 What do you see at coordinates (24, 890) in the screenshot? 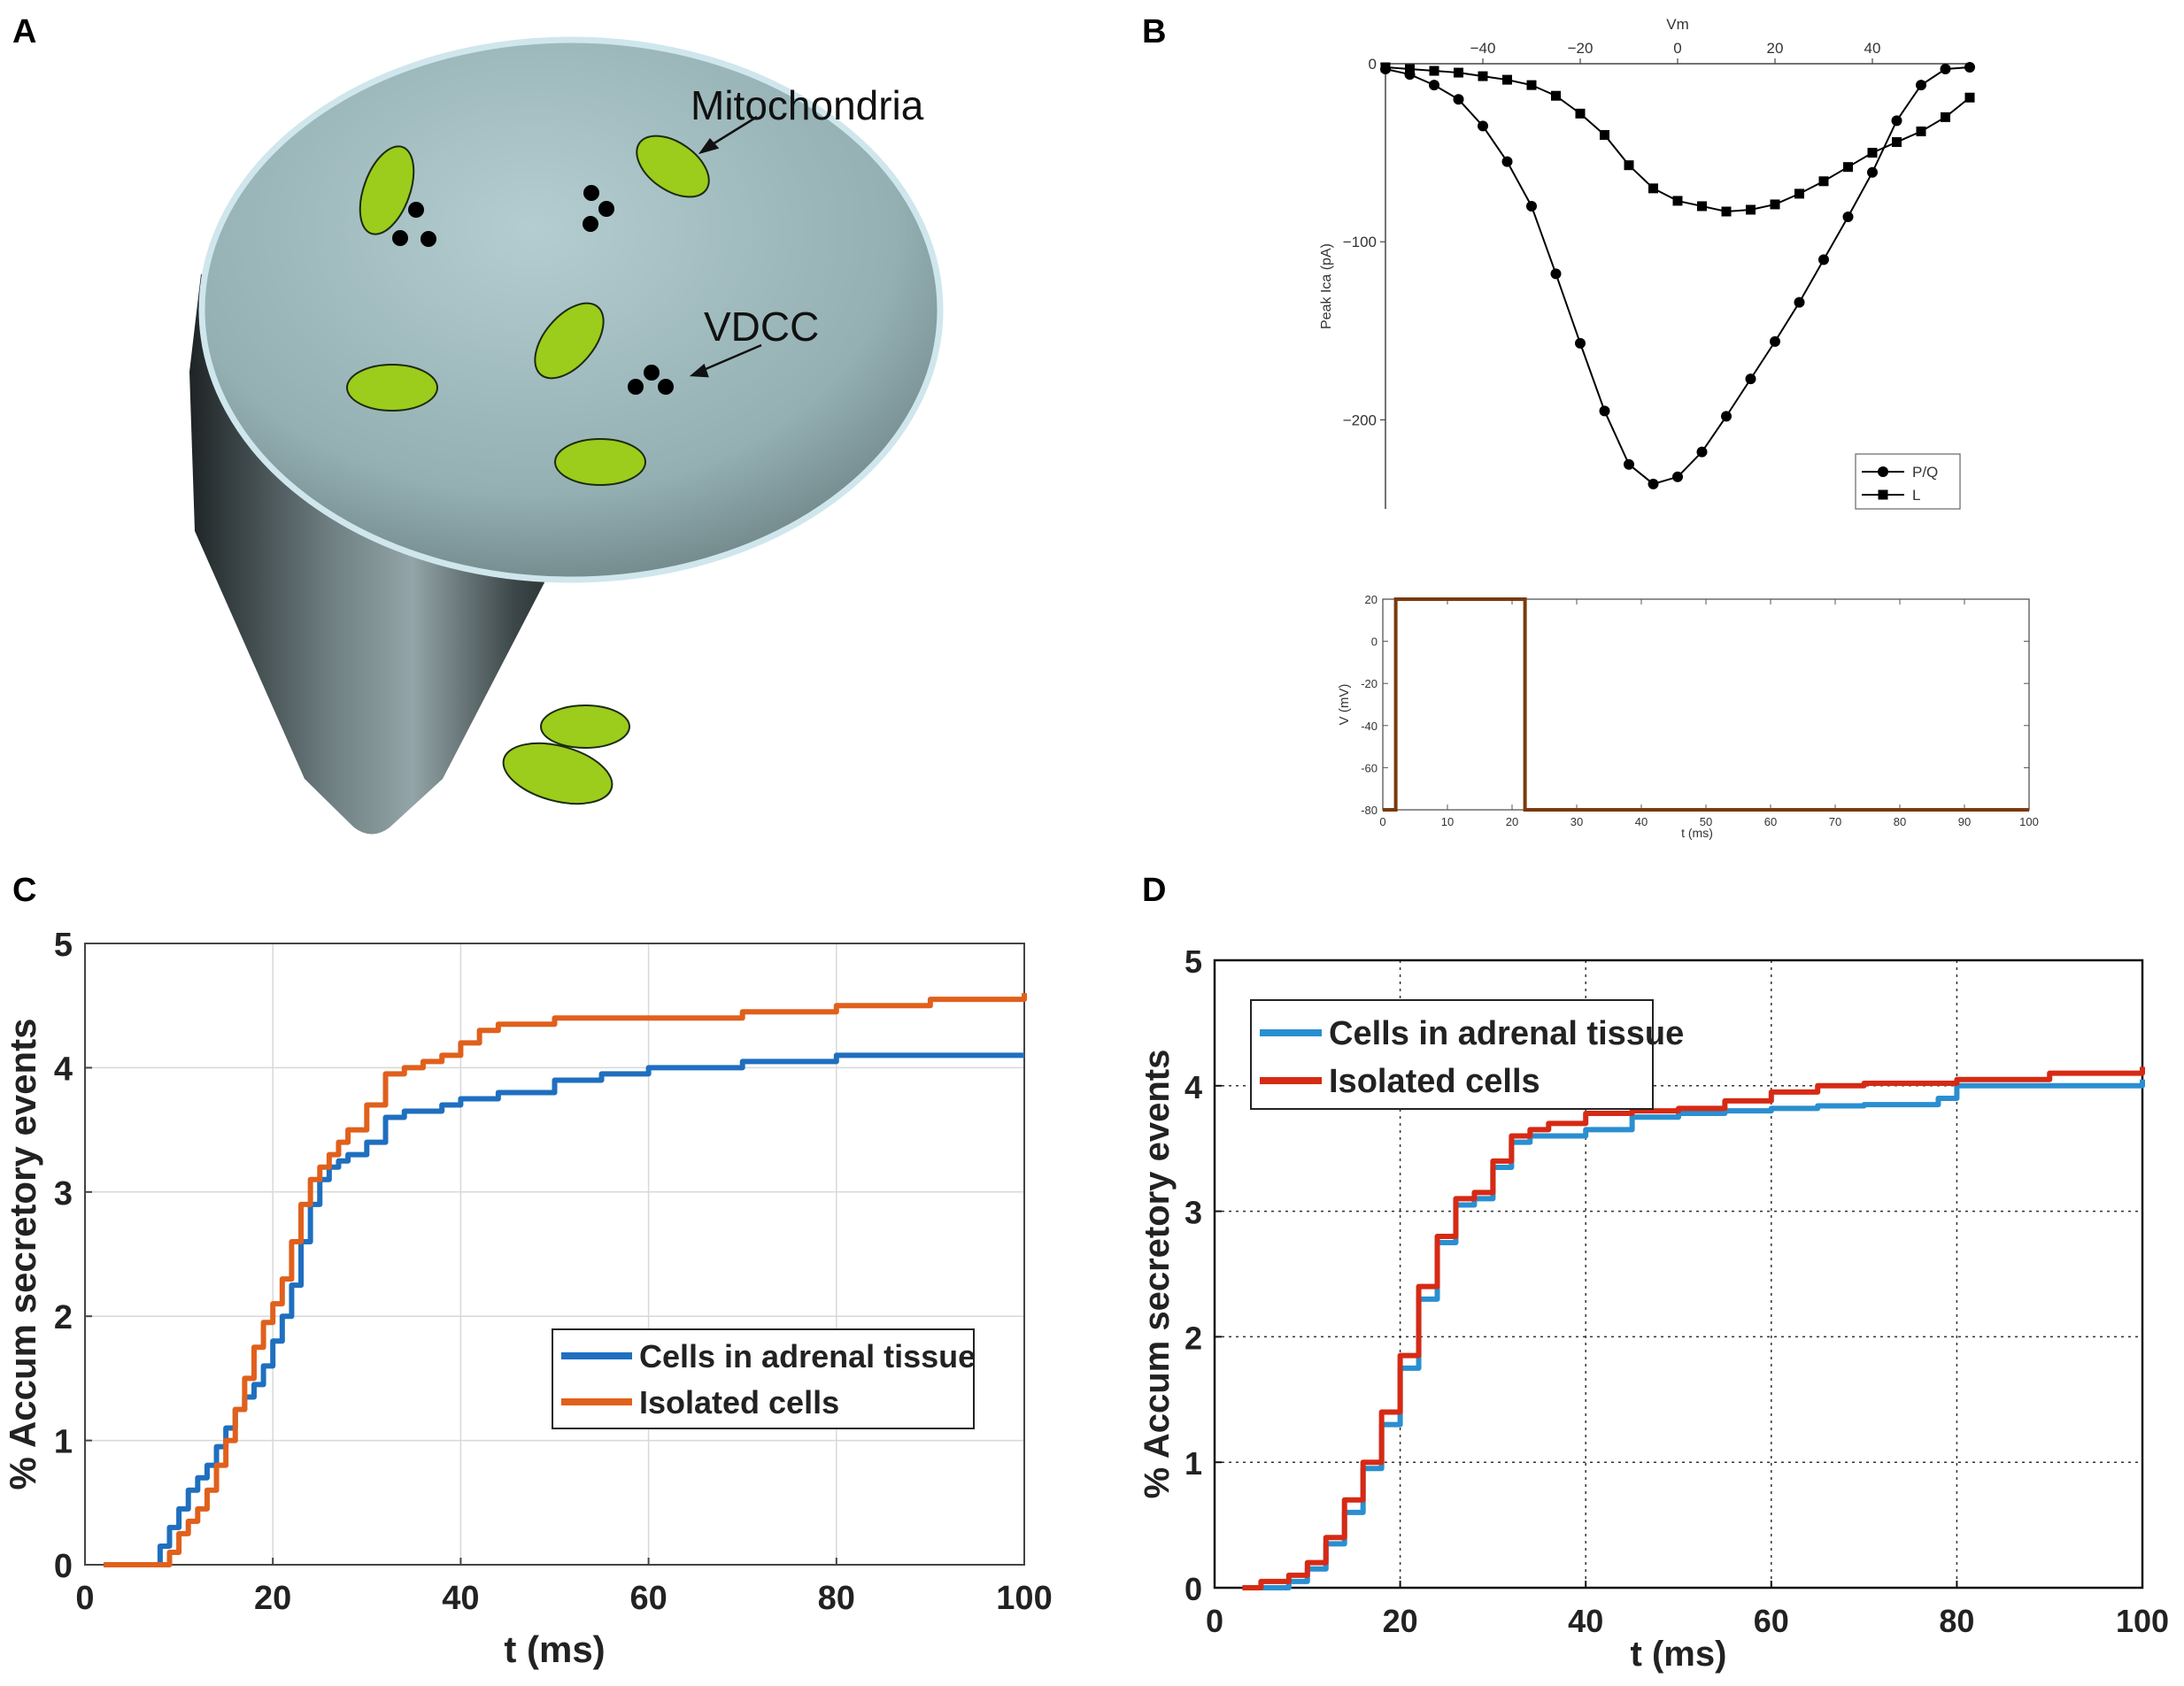
I see `panel-c: C` at bounding box center [24, 890].